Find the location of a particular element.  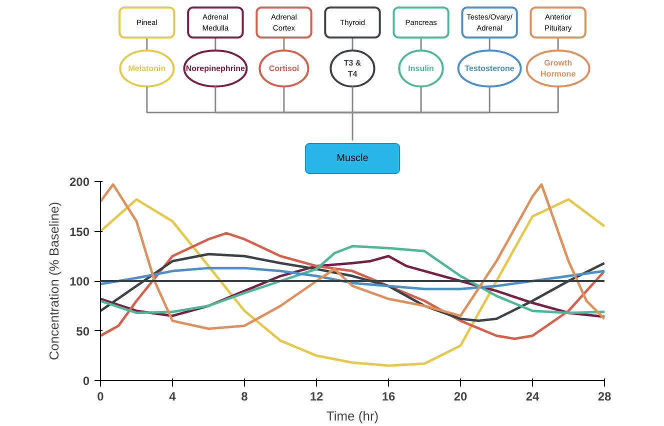

y-tick-label: 100 is located at coordinates (79, 281).